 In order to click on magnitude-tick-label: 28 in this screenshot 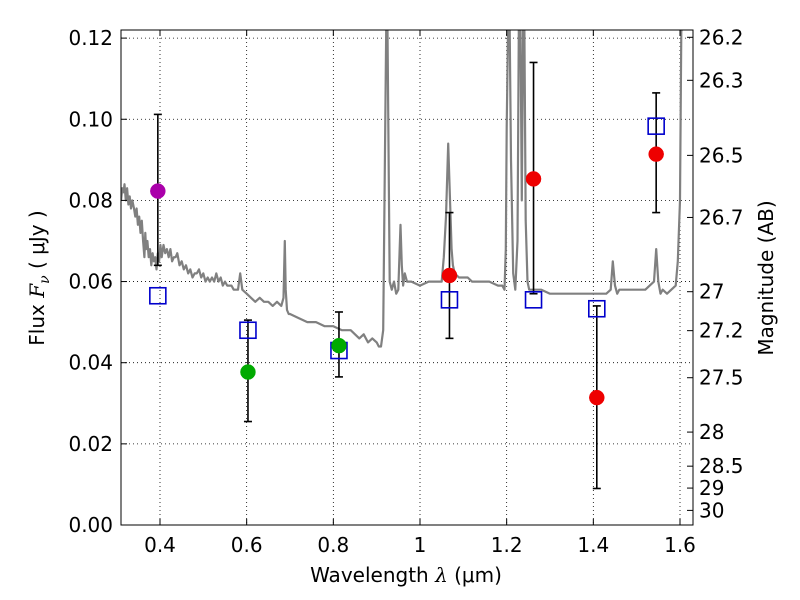, I will do `click(711, 432)`.